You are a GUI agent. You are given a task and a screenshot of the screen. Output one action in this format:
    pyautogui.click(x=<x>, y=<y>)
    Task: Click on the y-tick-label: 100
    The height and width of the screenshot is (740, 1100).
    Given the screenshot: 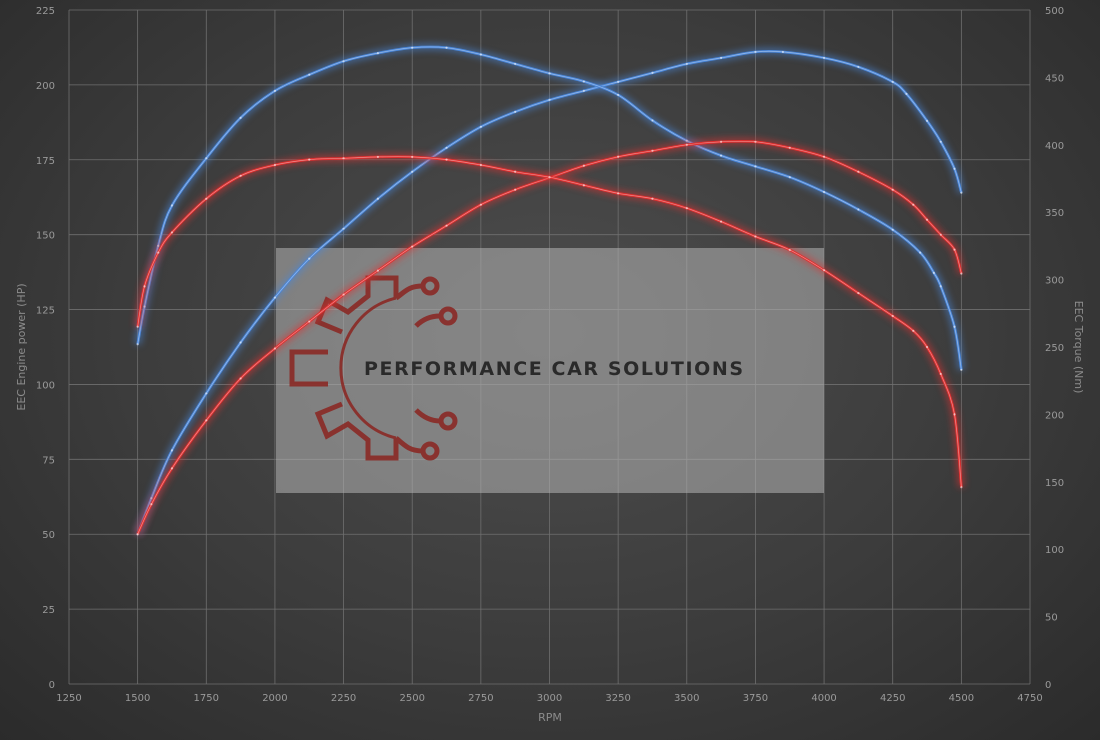 What is the action you would take?
    pyautogui.click(x=45, y=385)
    